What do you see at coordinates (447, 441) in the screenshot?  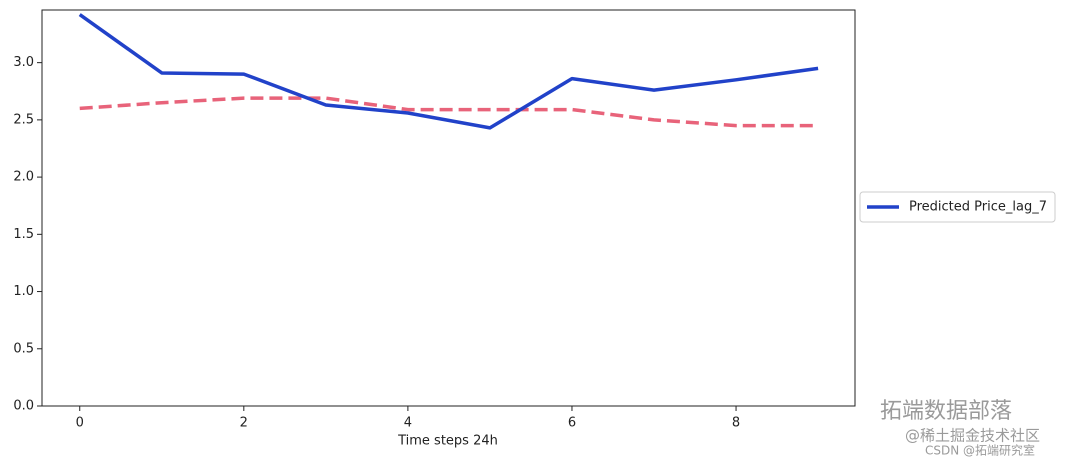 I see `x-axis-label: Time steps 24h` at bounding box center [447, 441].